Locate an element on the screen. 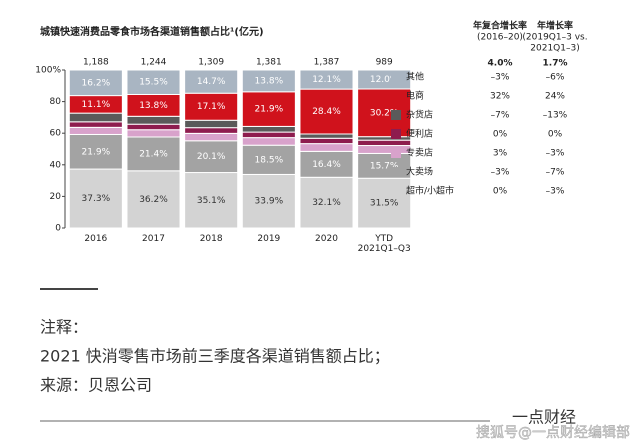  source: 来源：贝恩公司 is located at coordinates (96, 385).